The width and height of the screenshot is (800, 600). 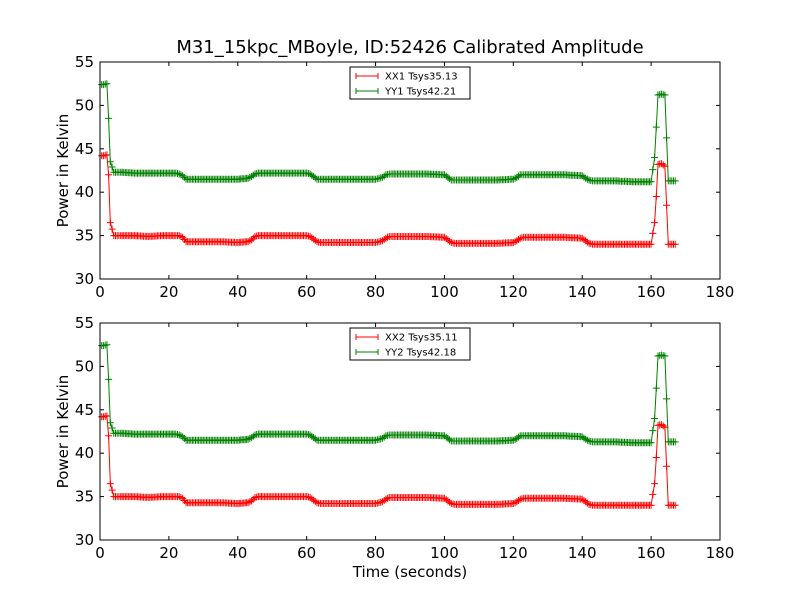 What do you see at coordinates (84, 366) in the screenshot?
I see `bottom-ytick-label: 50` at bounding box center [84, 366].